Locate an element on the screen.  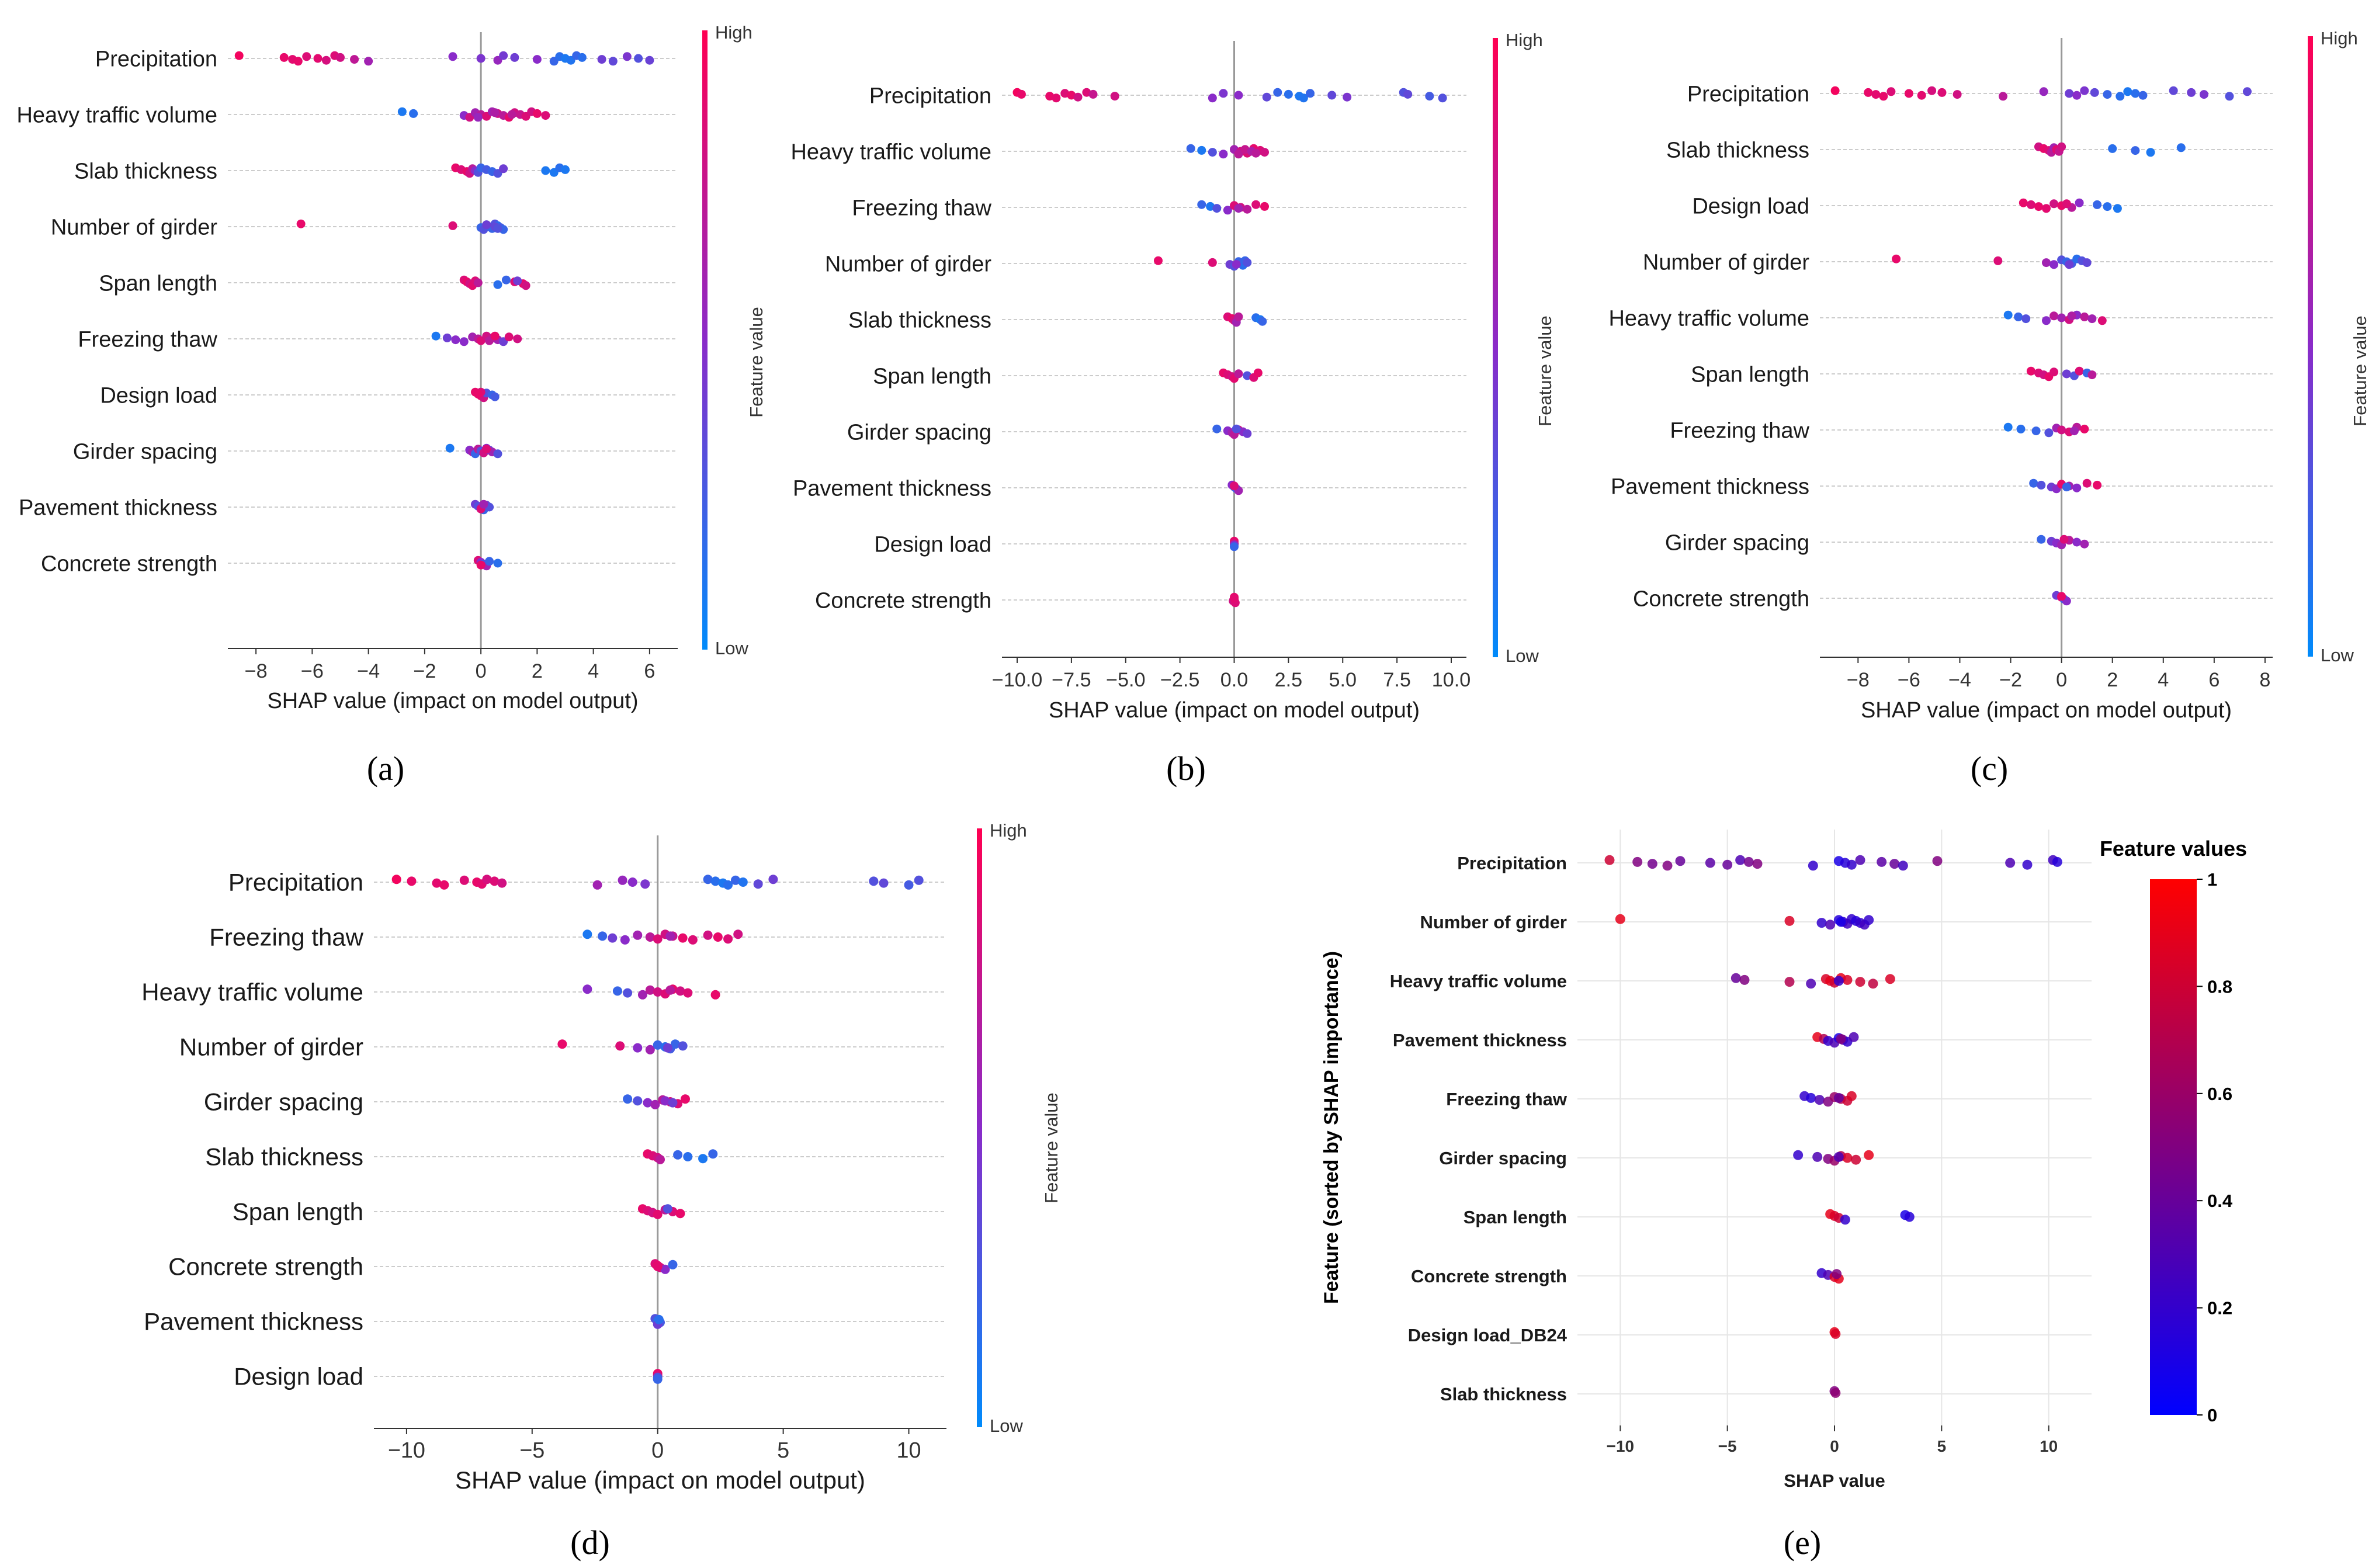
feature-label: Precipitation is located at coordinates (1748, 94).